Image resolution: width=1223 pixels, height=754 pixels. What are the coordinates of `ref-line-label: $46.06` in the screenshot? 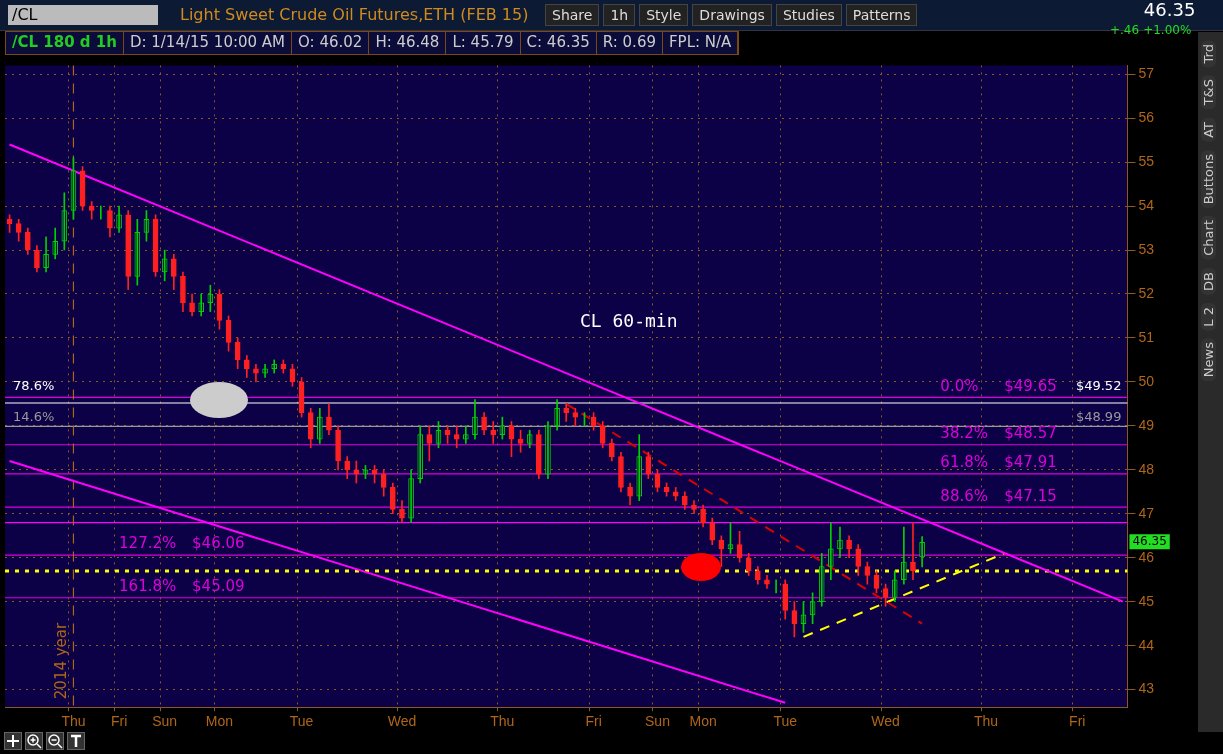 It's located at (218, 543).